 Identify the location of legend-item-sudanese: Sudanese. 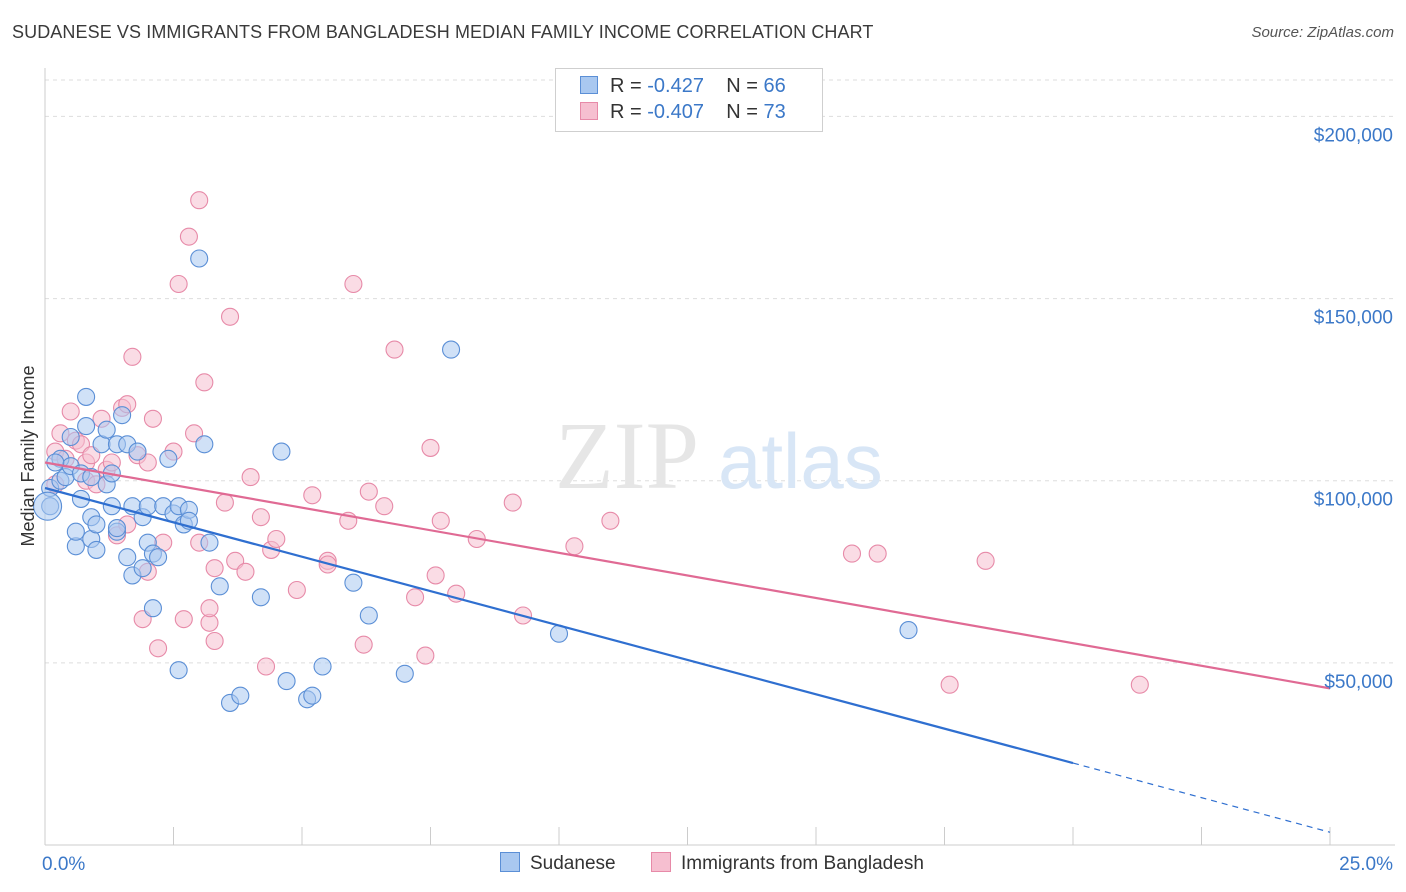
(558, 863).